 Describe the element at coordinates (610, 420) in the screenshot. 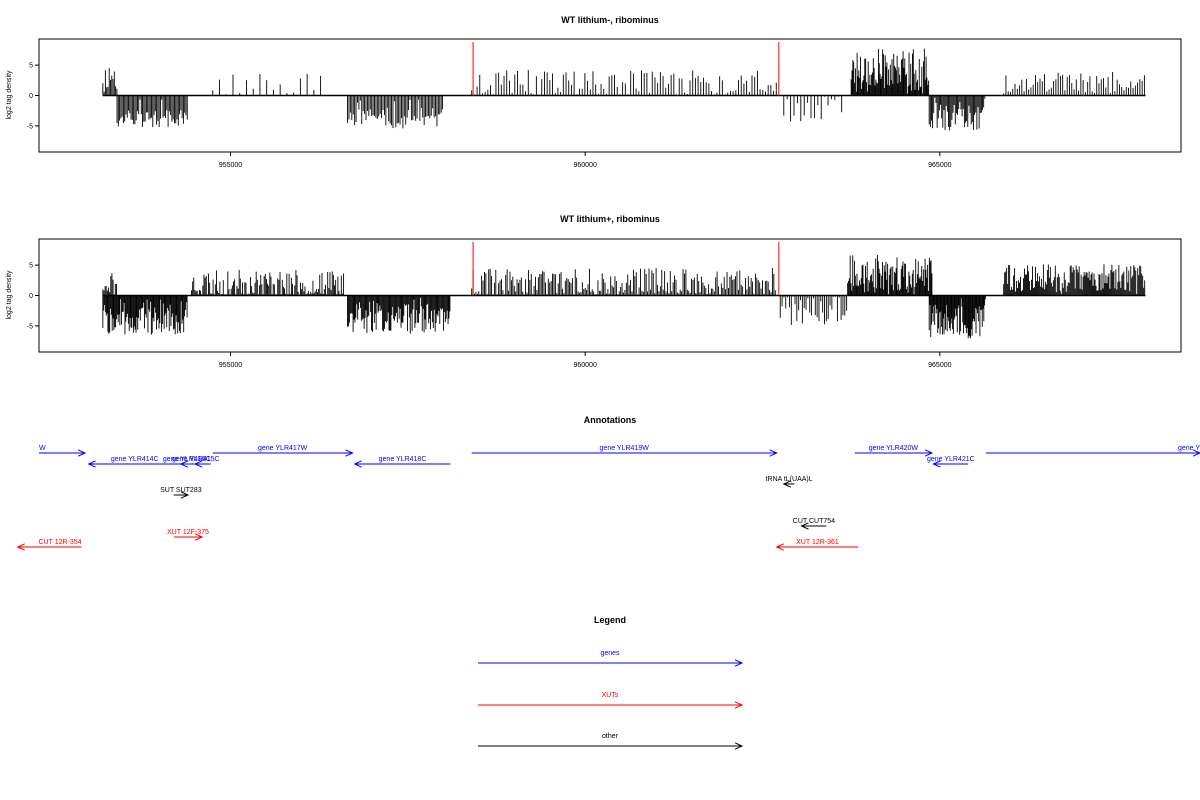

I see `annotations-title: Annotations` at that location.